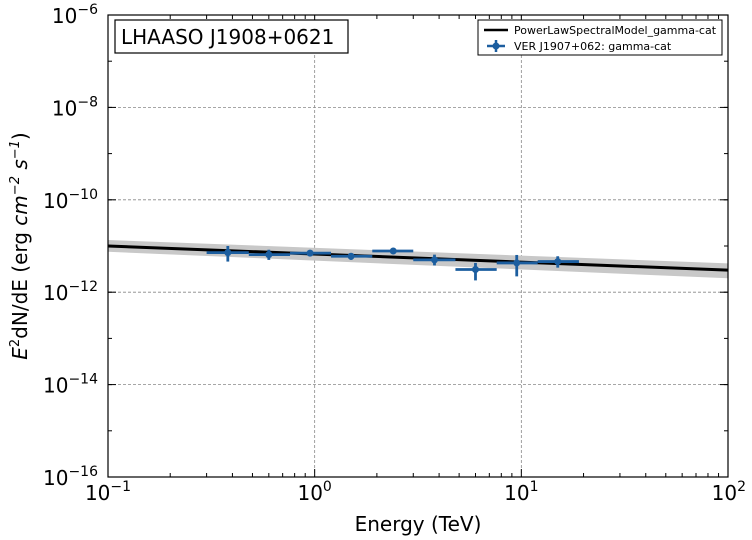 This screenshot has height=540, width=752. Describe the element at coordinates (593, 46) in the screenshot. I see `legend-label-data: VER J1907+062: gamma-cat` at that location.